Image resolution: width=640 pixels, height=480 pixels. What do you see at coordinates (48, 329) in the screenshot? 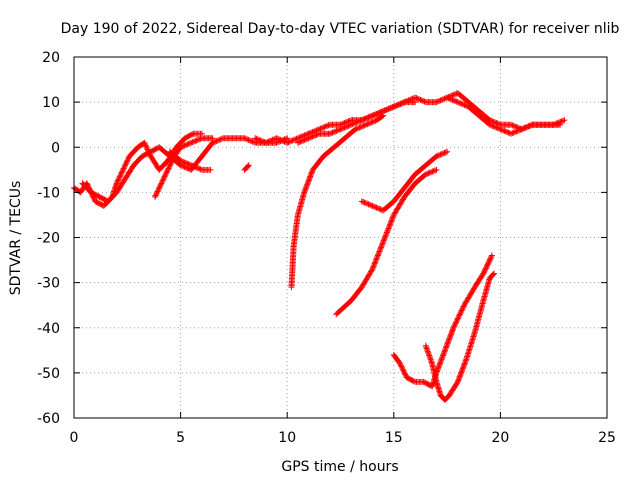
I see `y-tick-label: -40` at bounding box center [48, 329].